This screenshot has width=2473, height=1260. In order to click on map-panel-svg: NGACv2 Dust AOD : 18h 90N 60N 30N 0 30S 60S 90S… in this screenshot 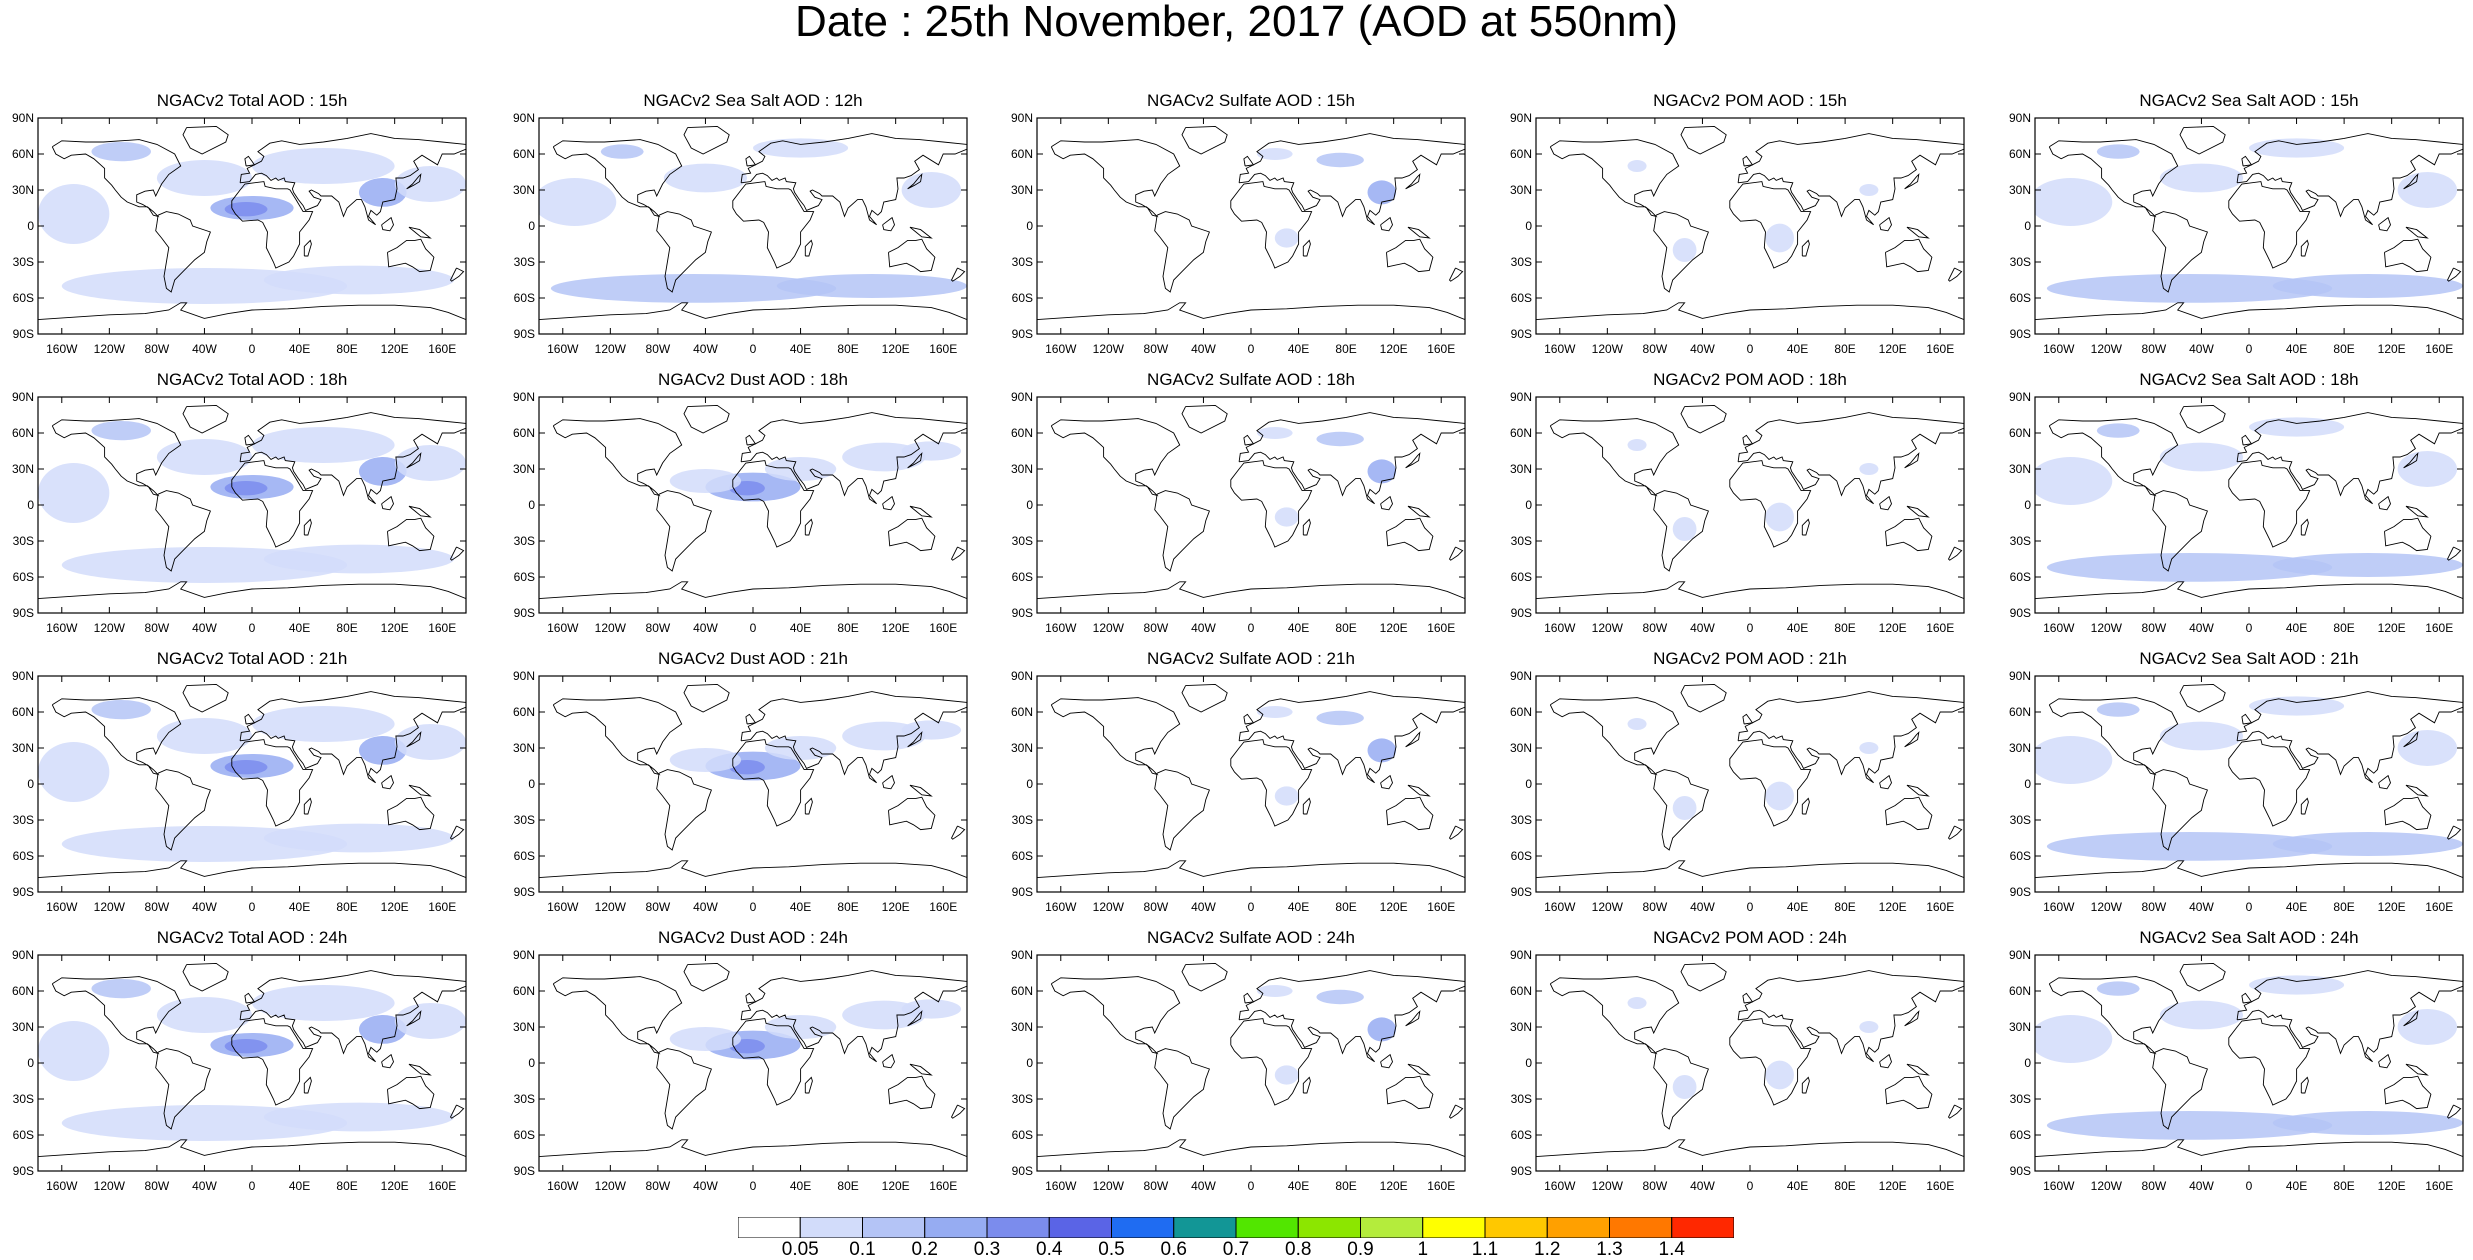, I will do `click(740, 502)`.